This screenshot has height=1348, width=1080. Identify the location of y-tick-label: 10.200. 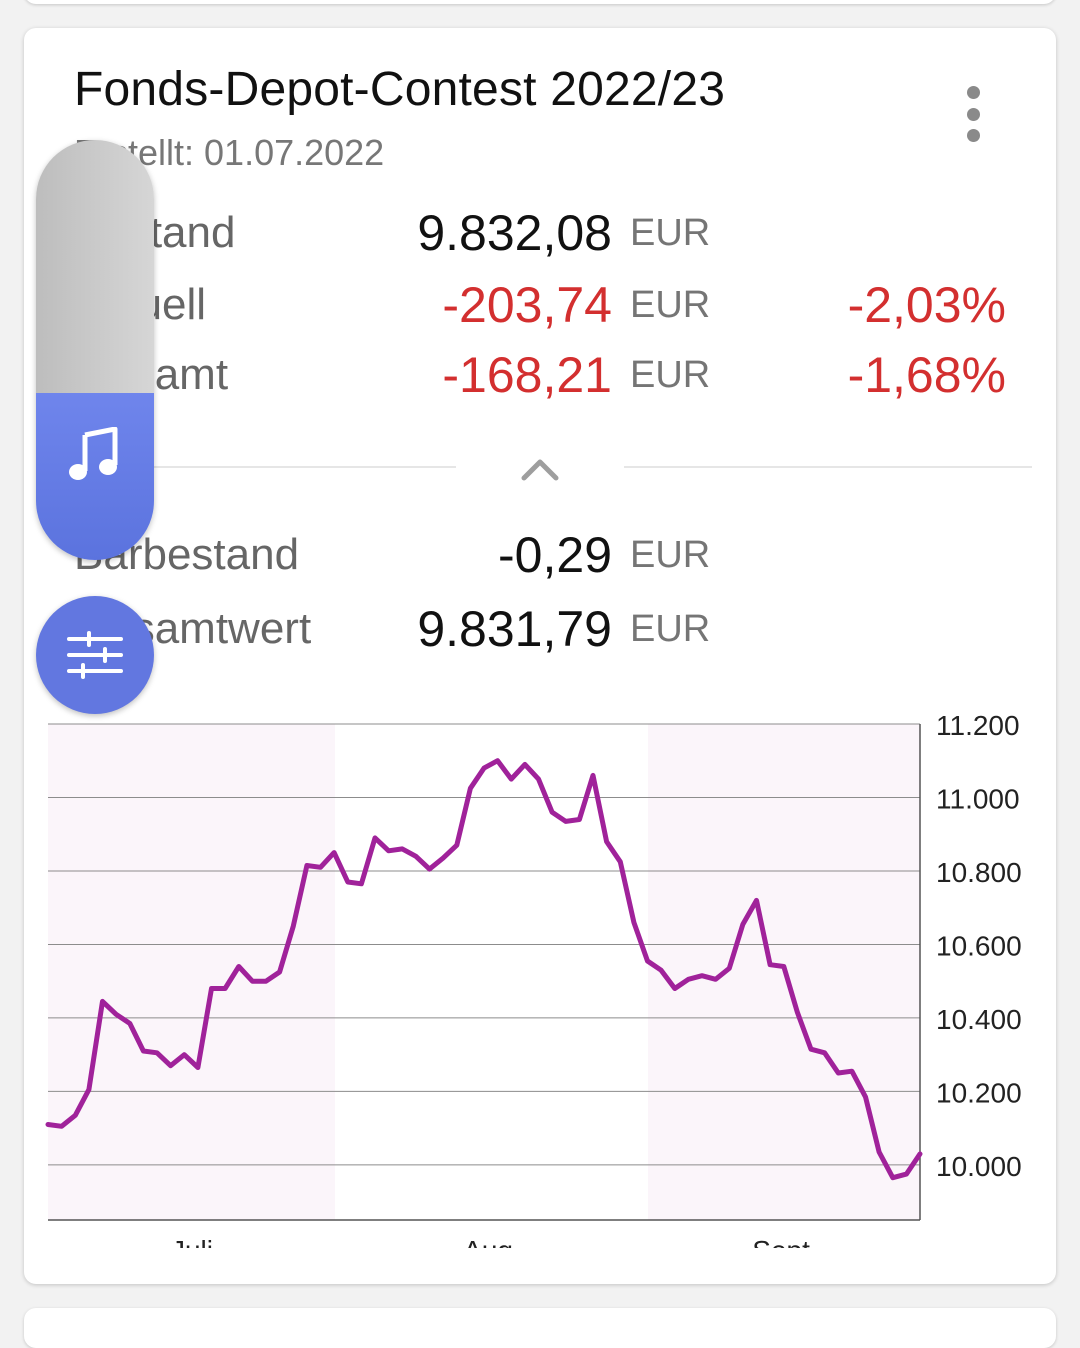
(979, 1092).